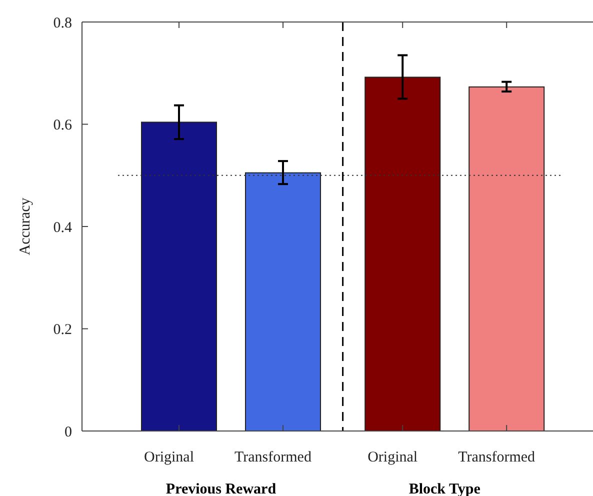  I want to click on y-tick-label: 0.8, so click(62, 23).